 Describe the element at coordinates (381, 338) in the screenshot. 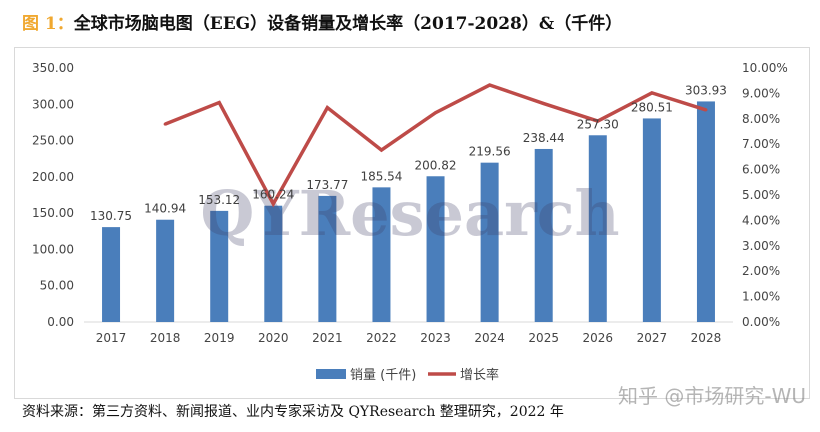

I see `x-tick: 2022` at that location.